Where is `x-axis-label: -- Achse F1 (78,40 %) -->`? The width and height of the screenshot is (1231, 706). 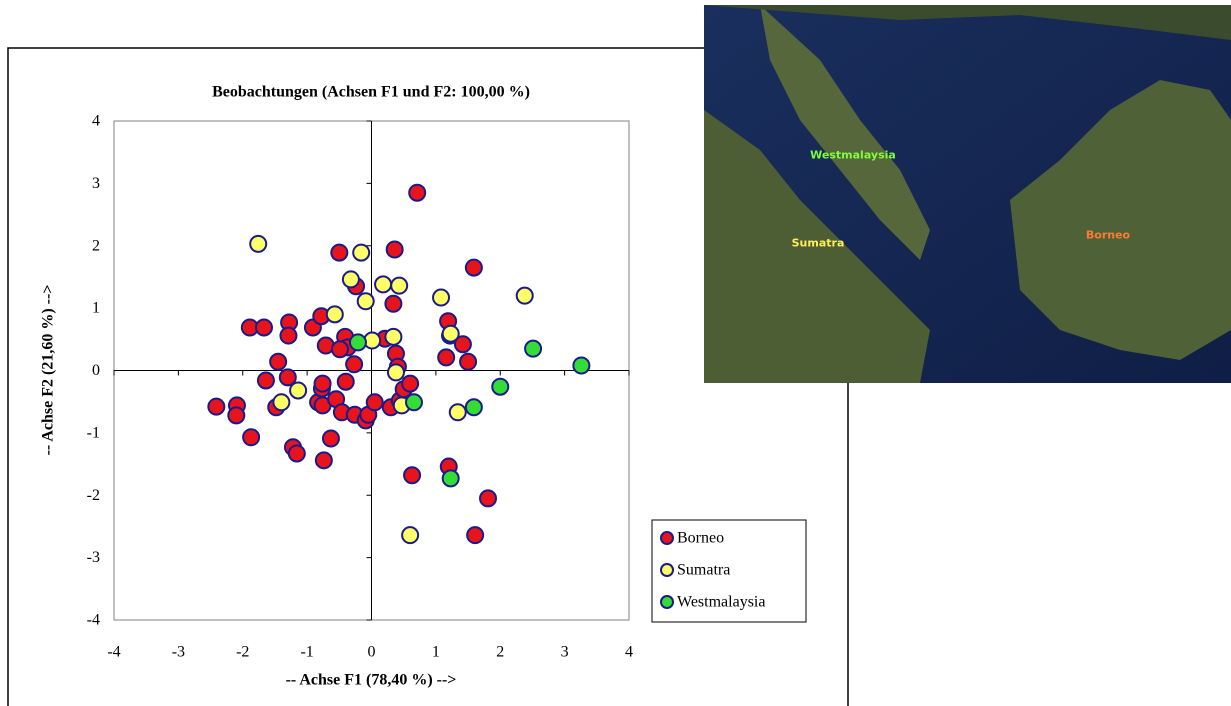
x-axis-label: -- Achse F1 (78,40 %) --> is located at coordinates (371, 680).